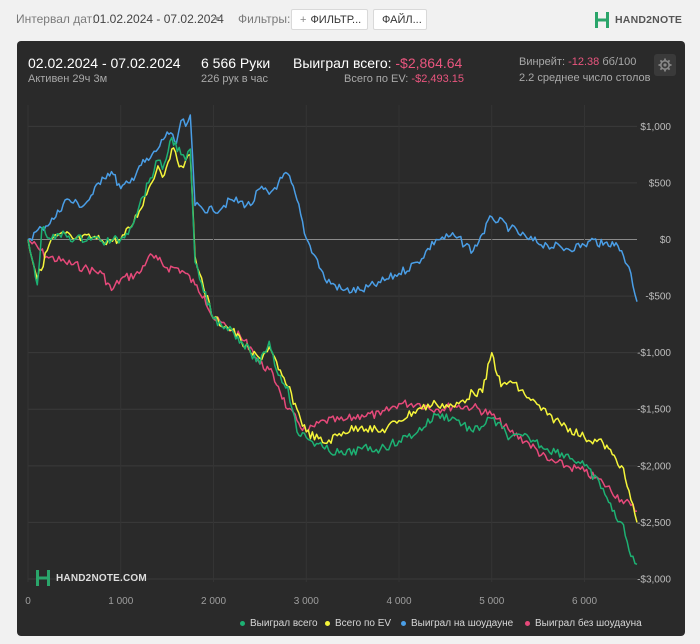 The height and width of the screenshot is (644, 700). What do you see at coordinates (660, 183) in the screenshot?
I see `y-tick-label: $500` at bounding box center [660, 183].